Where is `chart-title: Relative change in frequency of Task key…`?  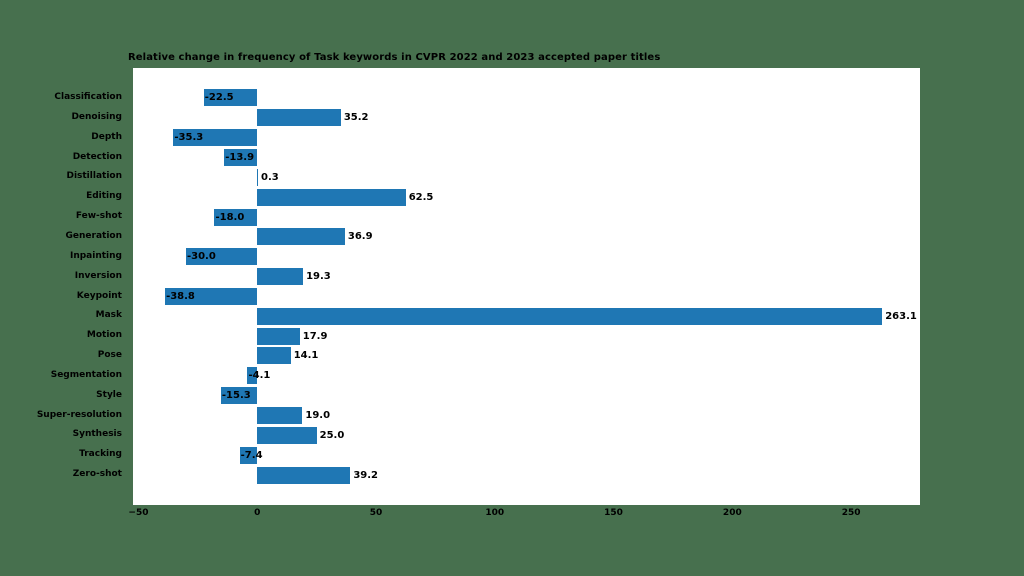 chart-title: Relative change in frequency of Task key… is located at coordinates (394, 57).